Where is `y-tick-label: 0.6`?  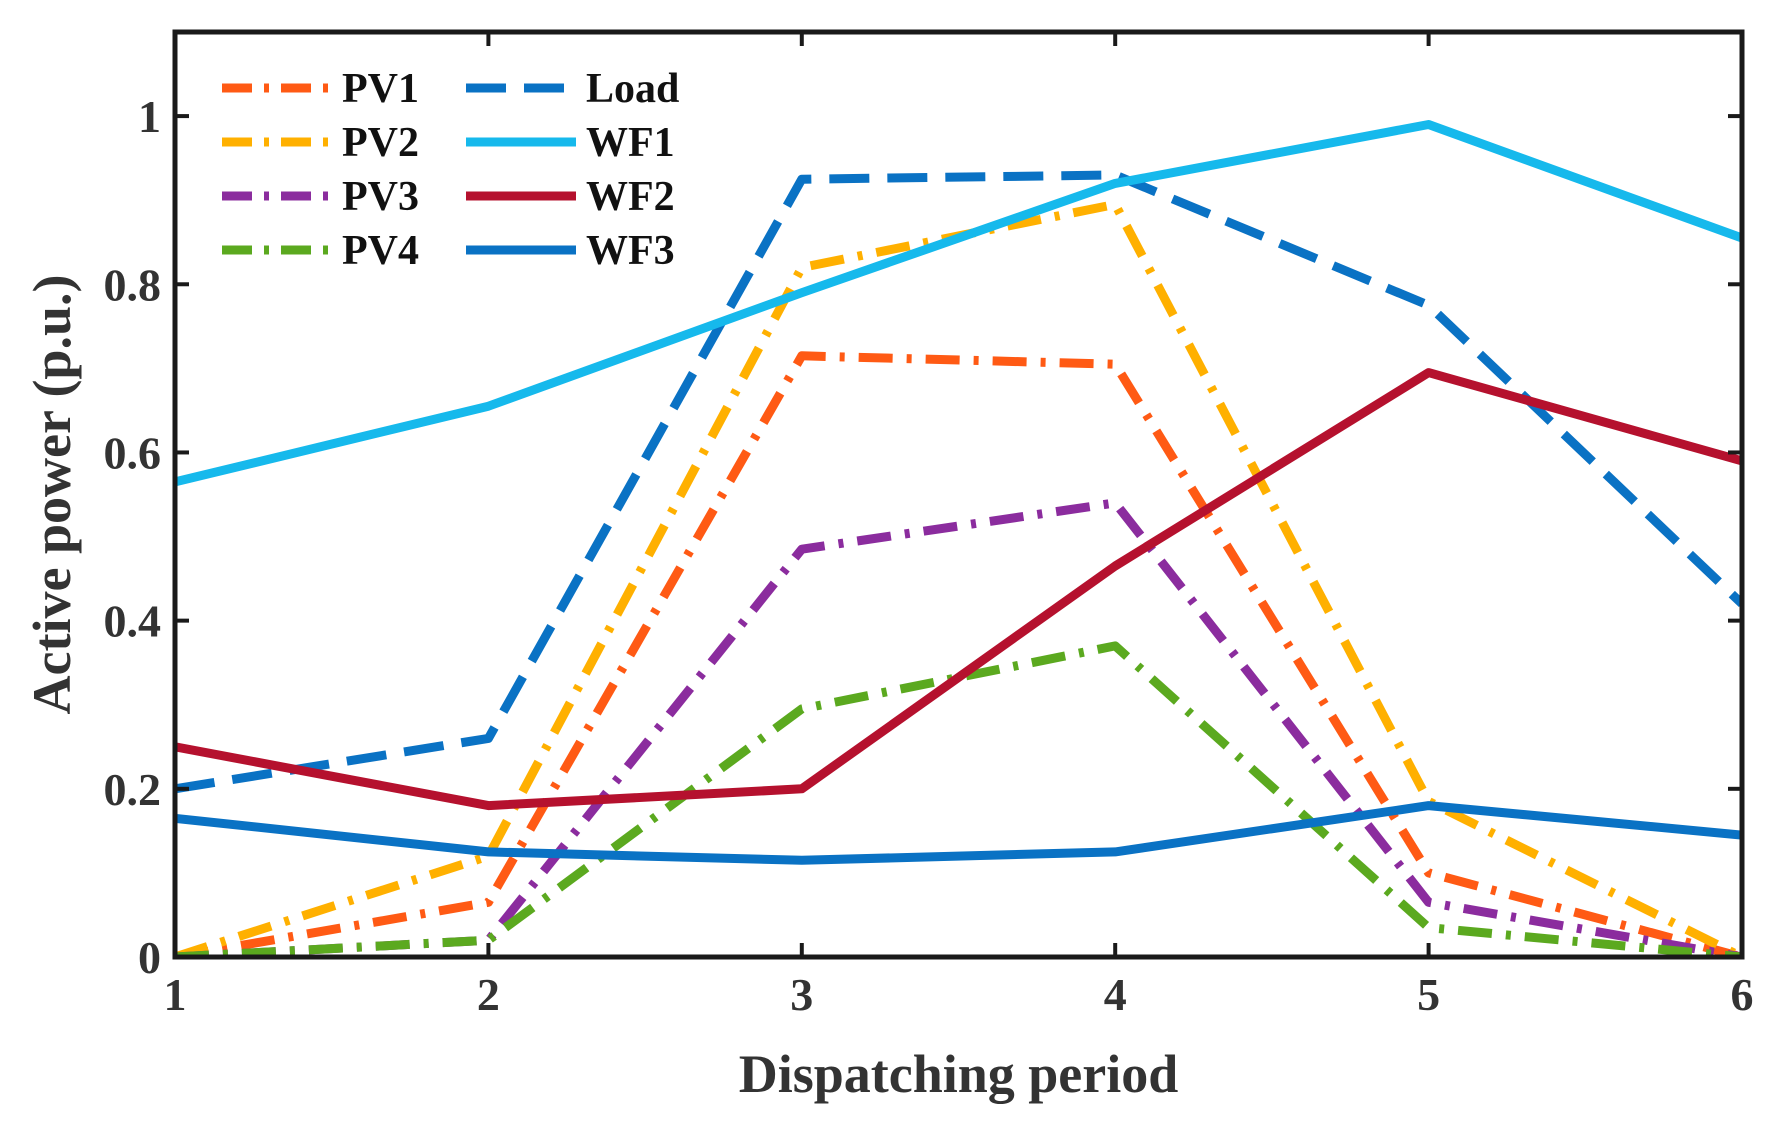 y-tick-label: 0.6 is located at coordinates (133, 452).